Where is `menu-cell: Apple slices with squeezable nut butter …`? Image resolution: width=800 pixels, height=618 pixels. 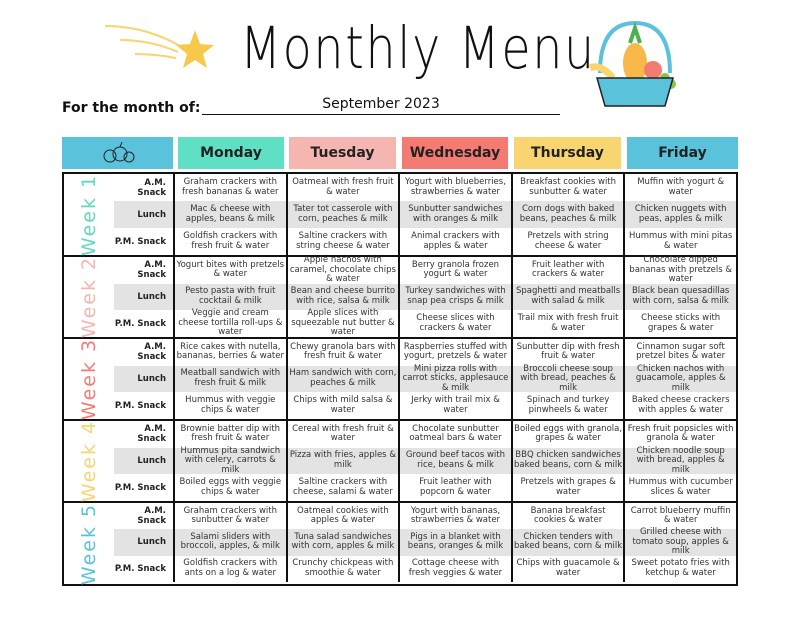 menu-cell: Apple slices with squeezable nut butter … is located at coordinates (344, 323).